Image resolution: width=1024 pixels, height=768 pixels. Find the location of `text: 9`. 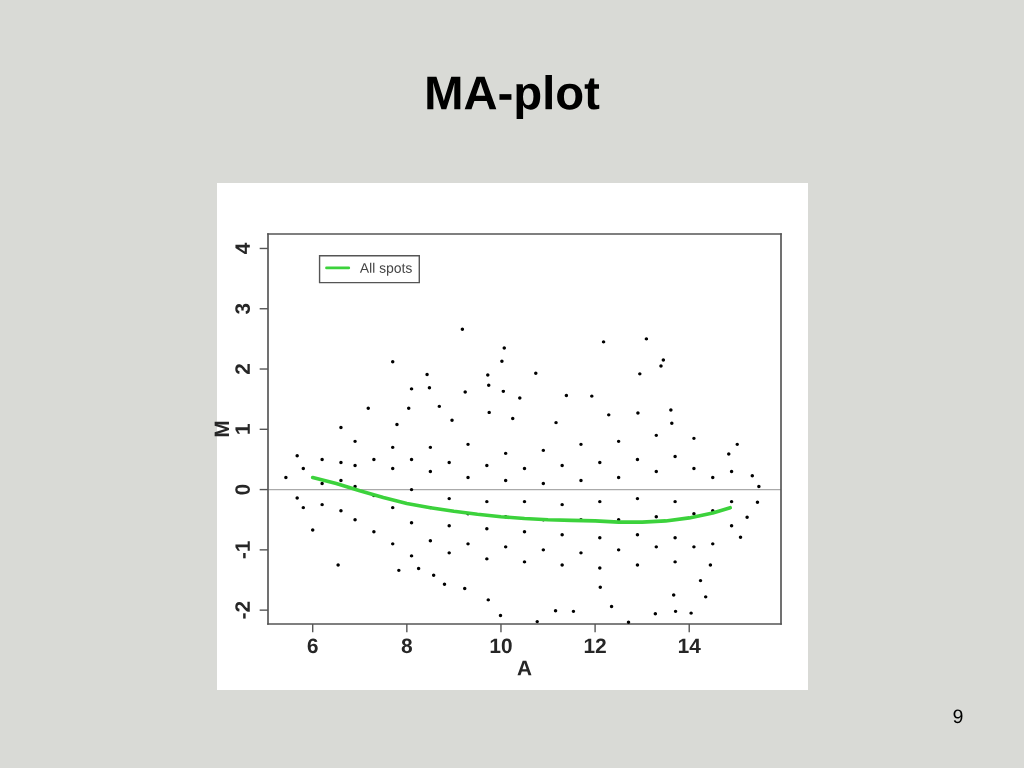

text: 9 is located at coordinates (958, 716).